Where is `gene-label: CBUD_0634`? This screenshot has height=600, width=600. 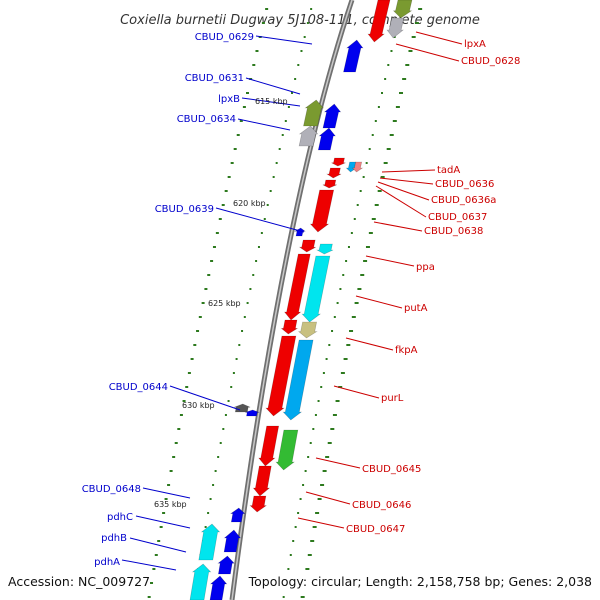
gene-label: CBUD_0634 is located at coordinates (206, 119).